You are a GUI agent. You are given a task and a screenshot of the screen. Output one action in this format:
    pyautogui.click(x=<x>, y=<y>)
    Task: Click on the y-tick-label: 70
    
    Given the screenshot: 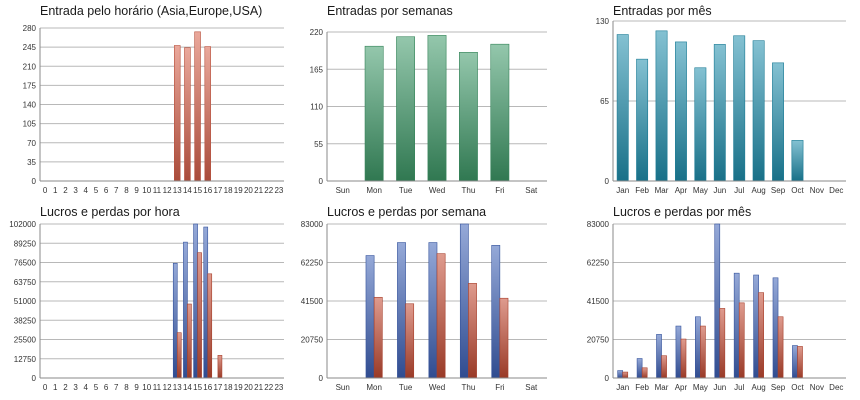 What is the action you would take?
    pyautogui.click(x=31, y=143)
    